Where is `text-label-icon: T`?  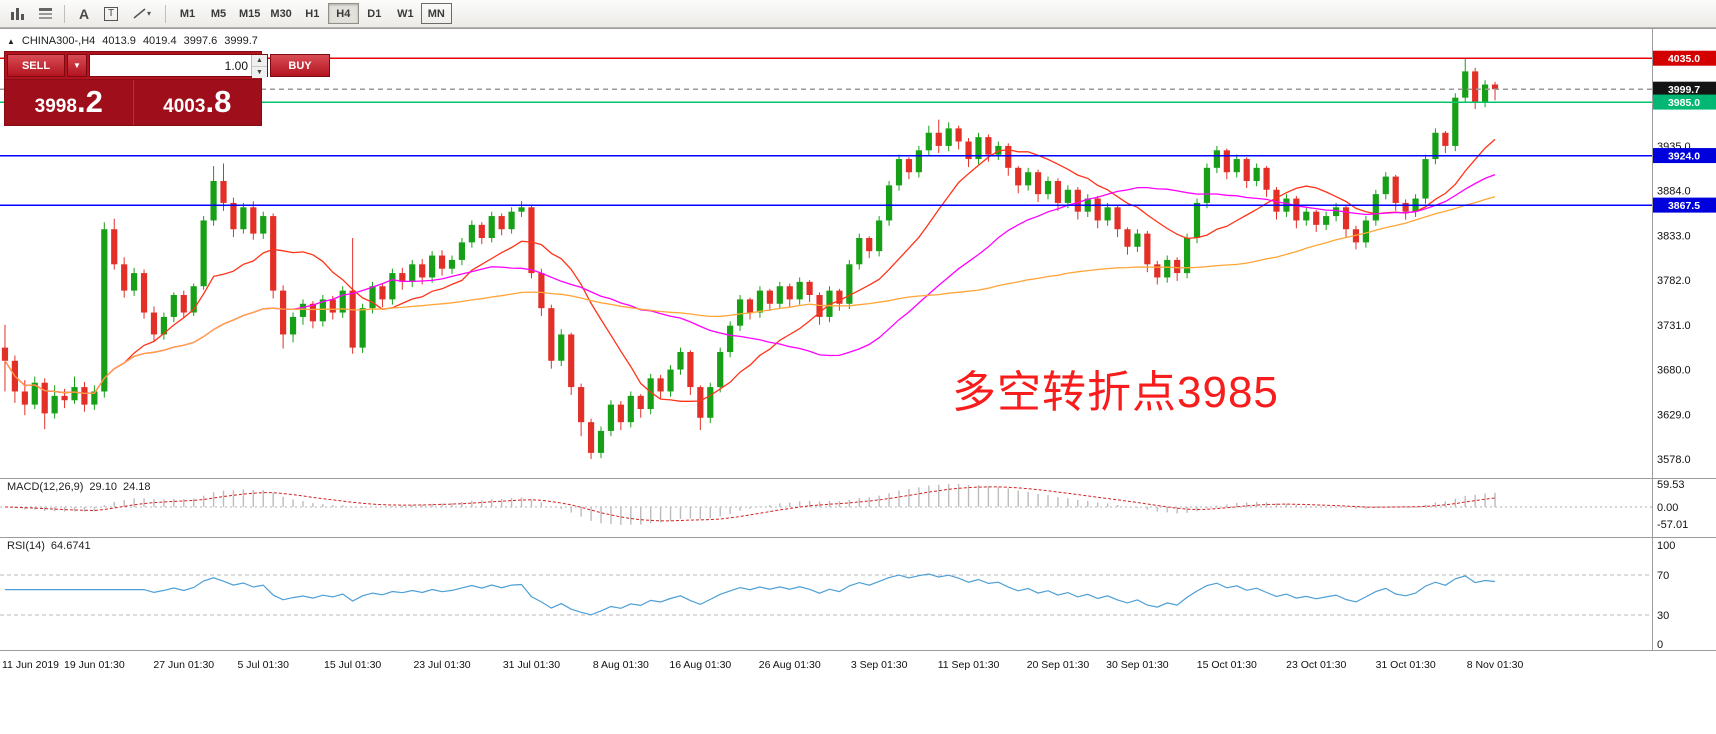 text-label-icon: T is located at coordinates (111, 14).